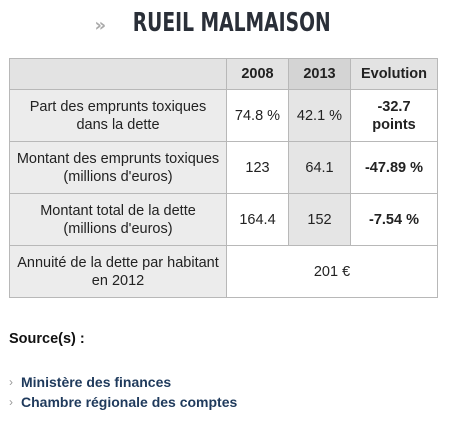 The height and width of the screenshot is (424, 450). Describe the element at coordinates (47, 339) in the screenshot. I see `sources-title: Source(s) :` at that location.